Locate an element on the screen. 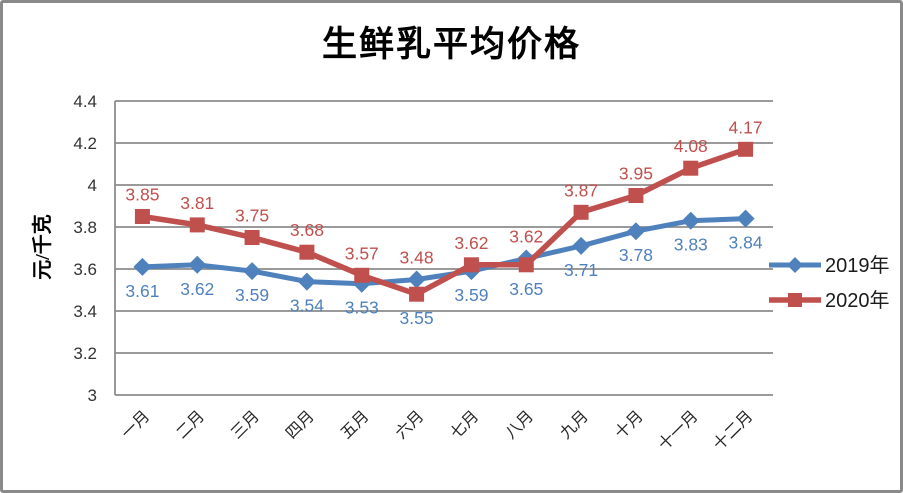 The width and height of the screenshot is (903, 493). series-1-data-label: 3.48 is located at coordinates (417, 258).